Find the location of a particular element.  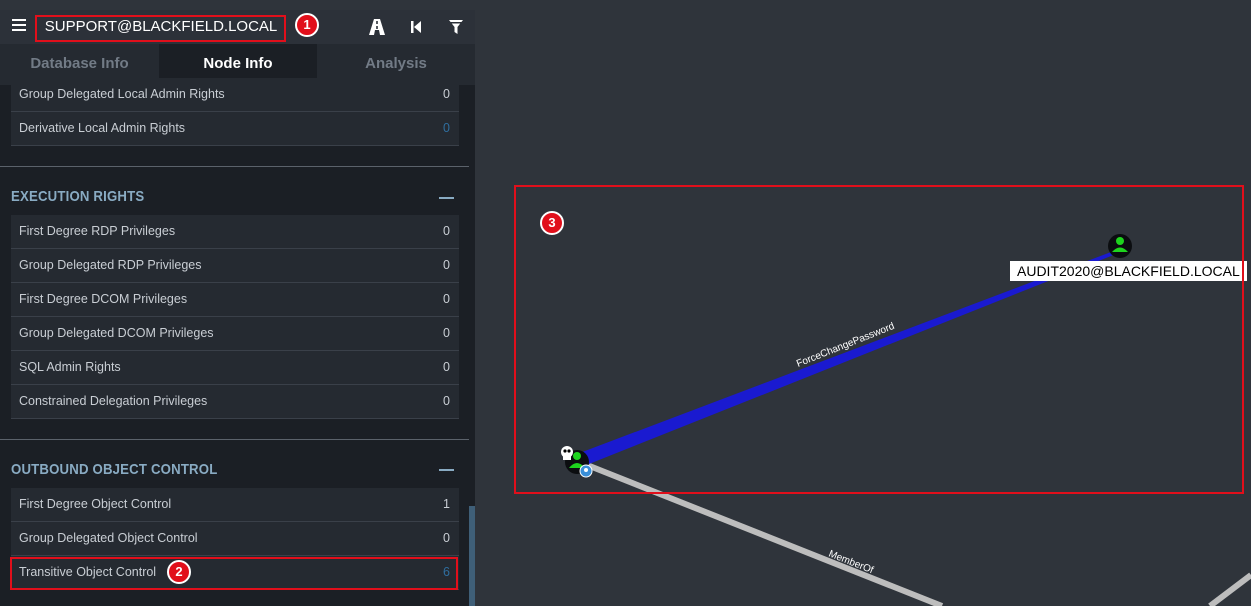

row-label: Group Delegated DCOM Privileges is located at coordinates (116, 333).